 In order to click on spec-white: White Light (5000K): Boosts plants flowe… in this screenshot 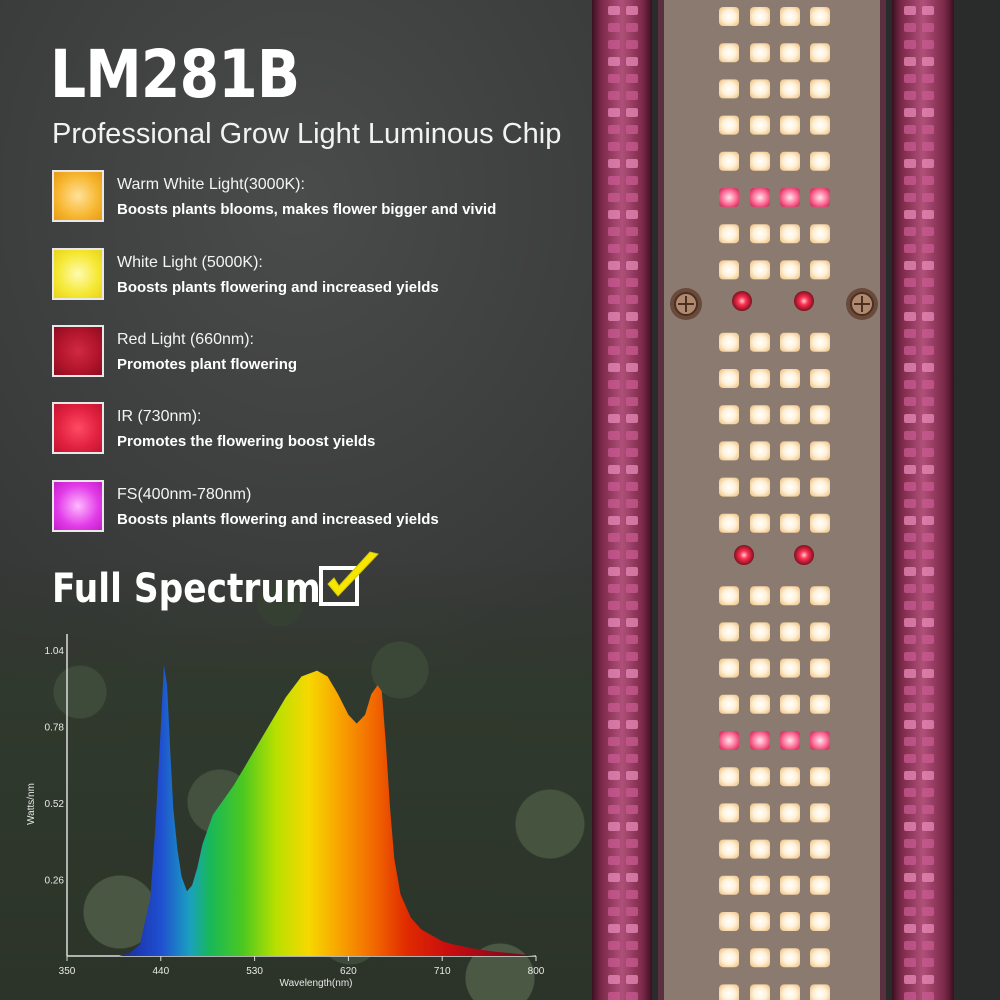, I will do `click(322, 276)`.